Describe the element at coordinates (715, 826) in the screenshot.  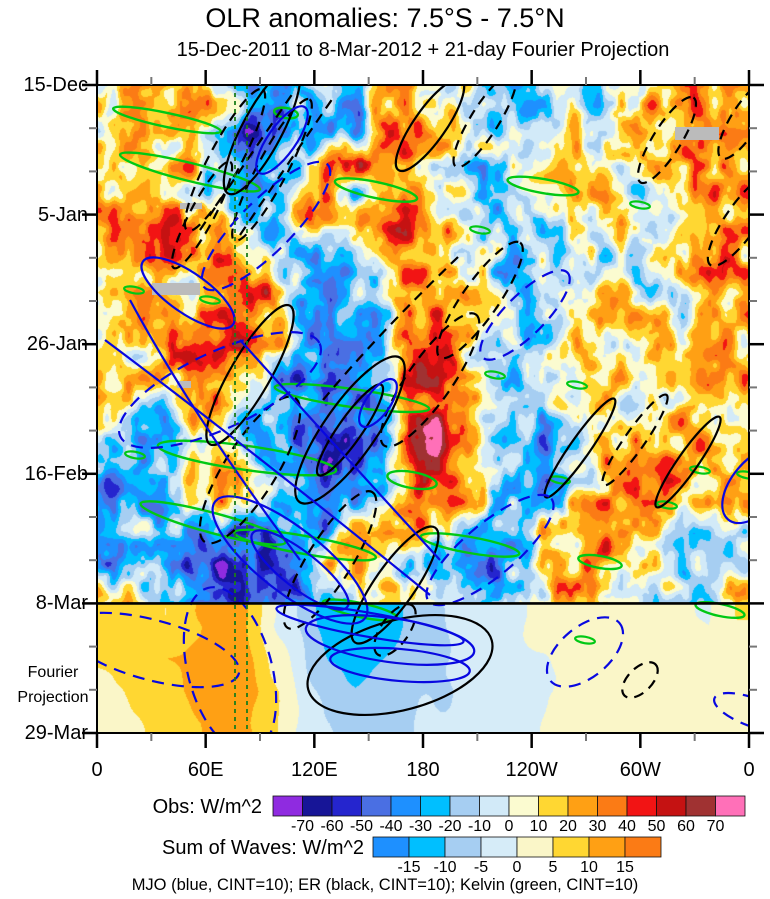
I see `colorbar-tick-label: 70` at that location.